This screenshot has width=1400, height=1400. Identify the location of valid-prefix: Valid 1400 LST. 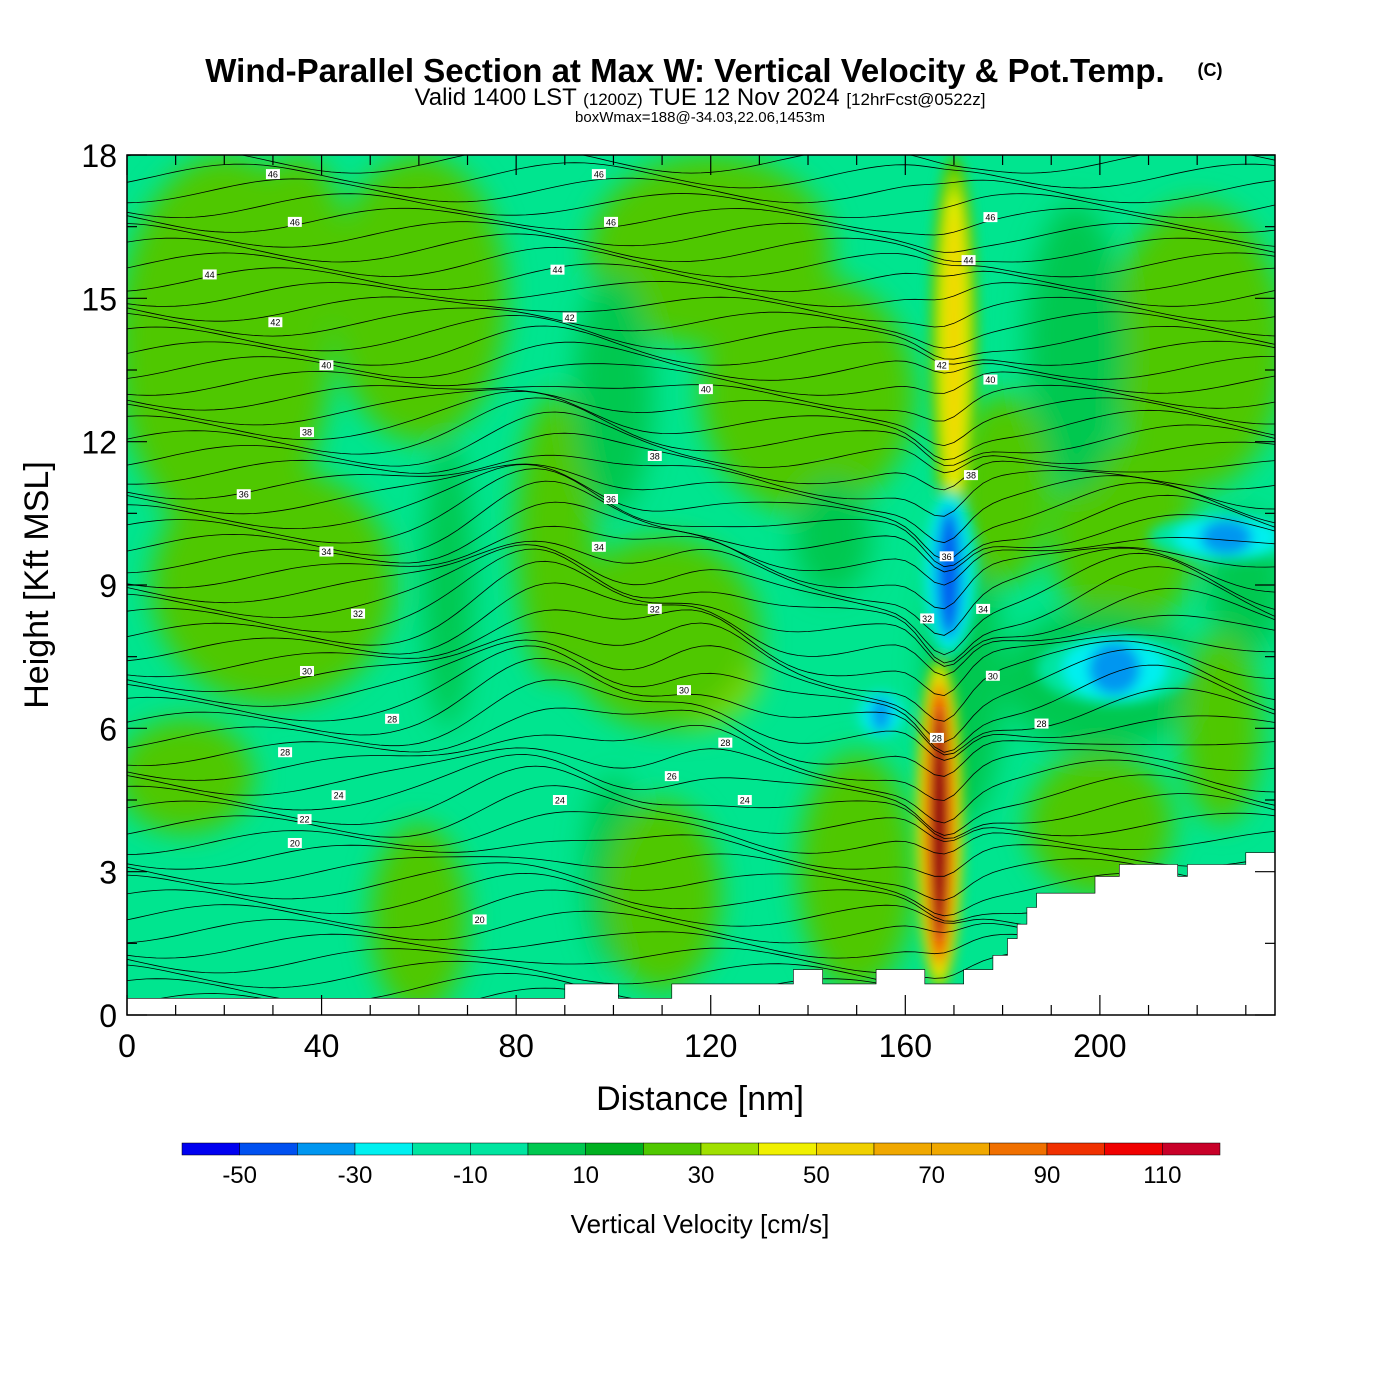
(496, 97).